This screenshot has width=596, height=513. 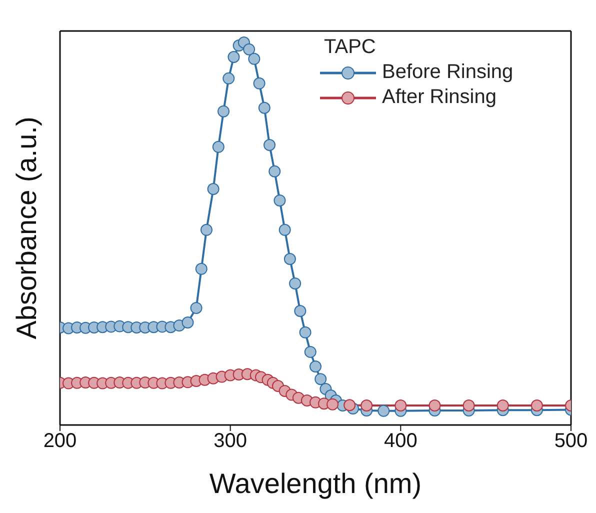 I want to click on legend-label: Before Rinsing, so click(x=448, y=72).